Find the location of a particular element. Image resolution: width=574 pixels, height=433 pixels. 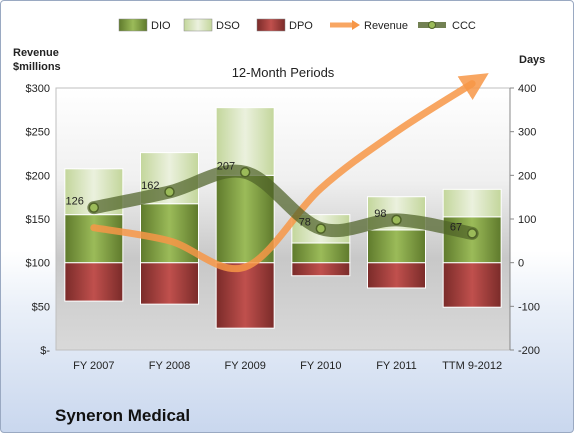

legend-swatch-revenue-arrow is located at coordinates (356, 25).